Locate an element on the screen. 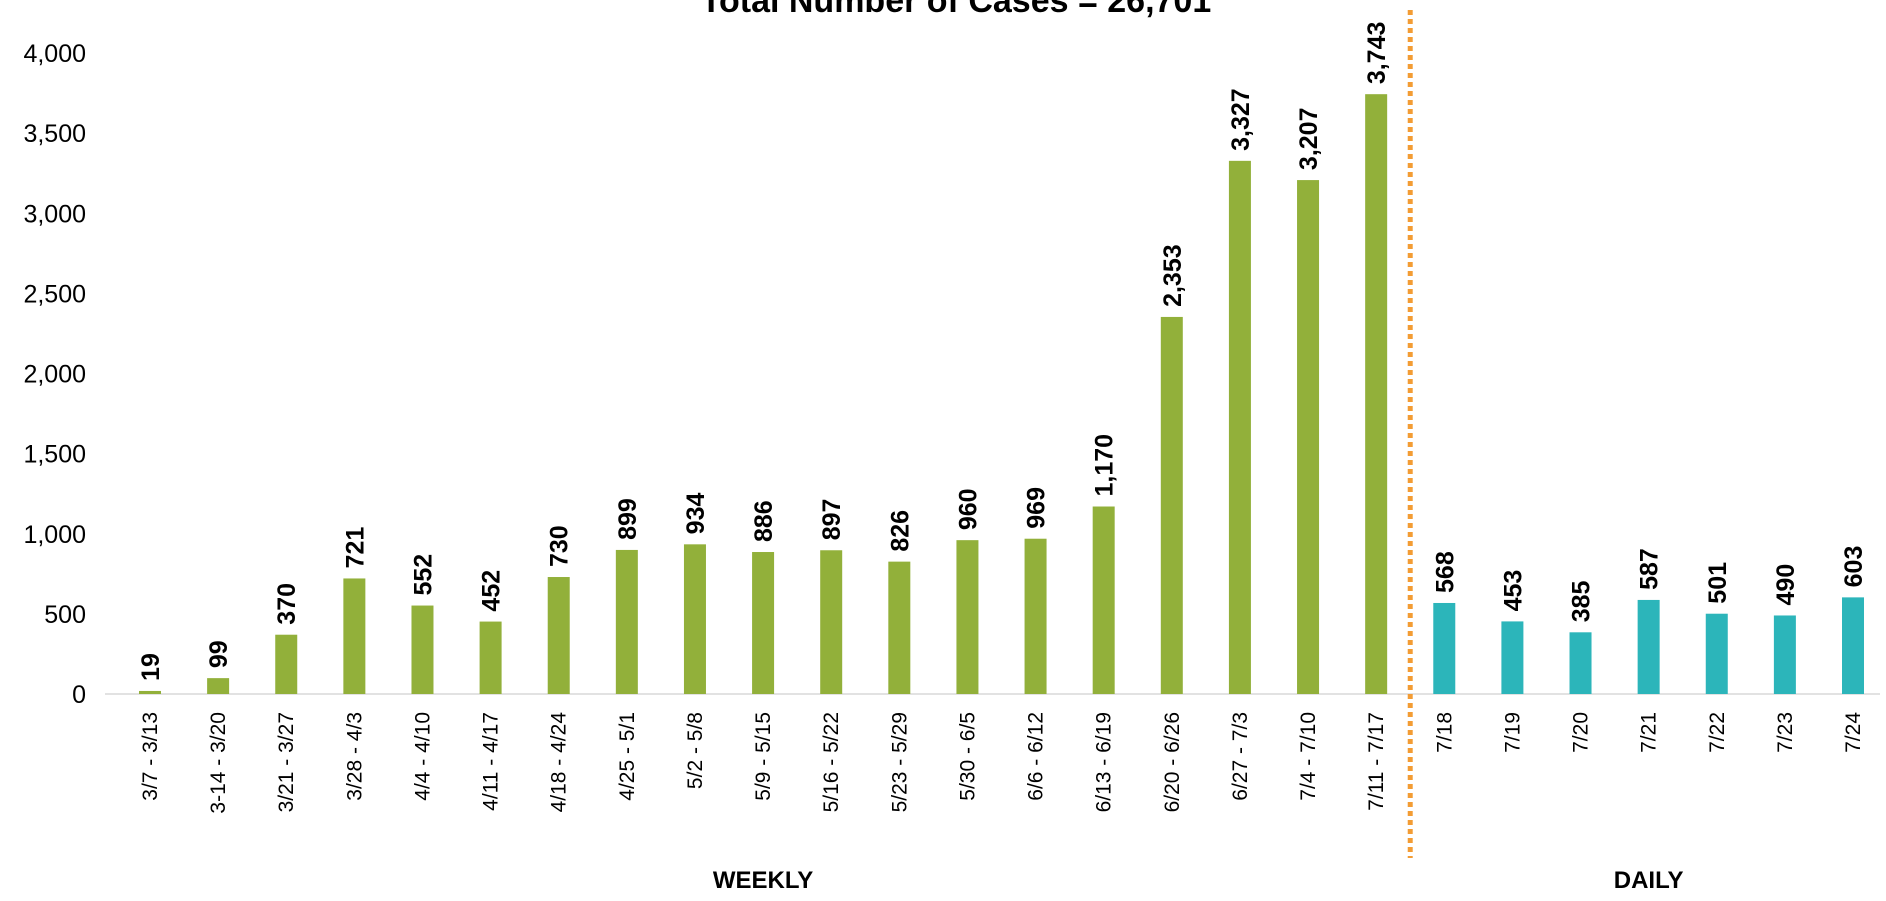  x-tick-label: 6/13 - 6/19 is located at coordinates (1104, 762).